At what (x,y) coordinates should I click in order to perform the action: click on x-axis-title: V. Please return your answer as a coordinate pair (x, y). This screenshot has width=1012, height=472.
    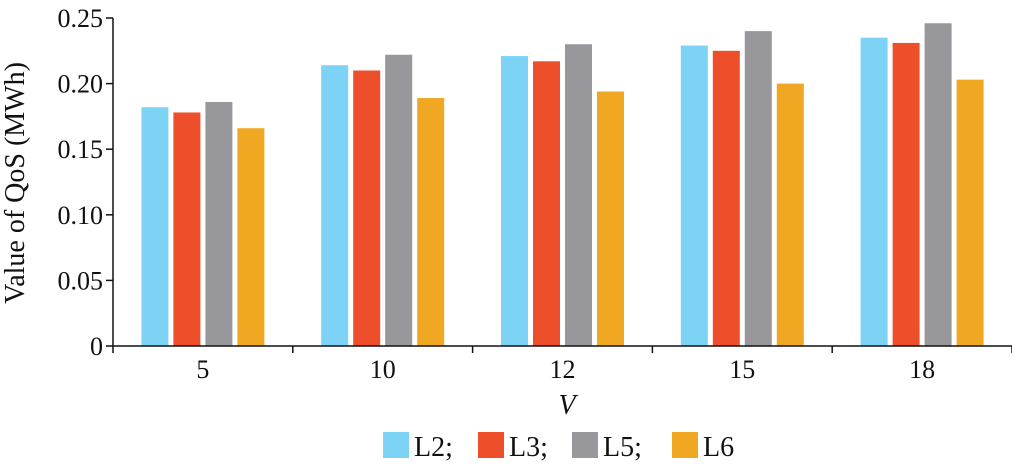
    Looking at the image, I should click on (568, 405).